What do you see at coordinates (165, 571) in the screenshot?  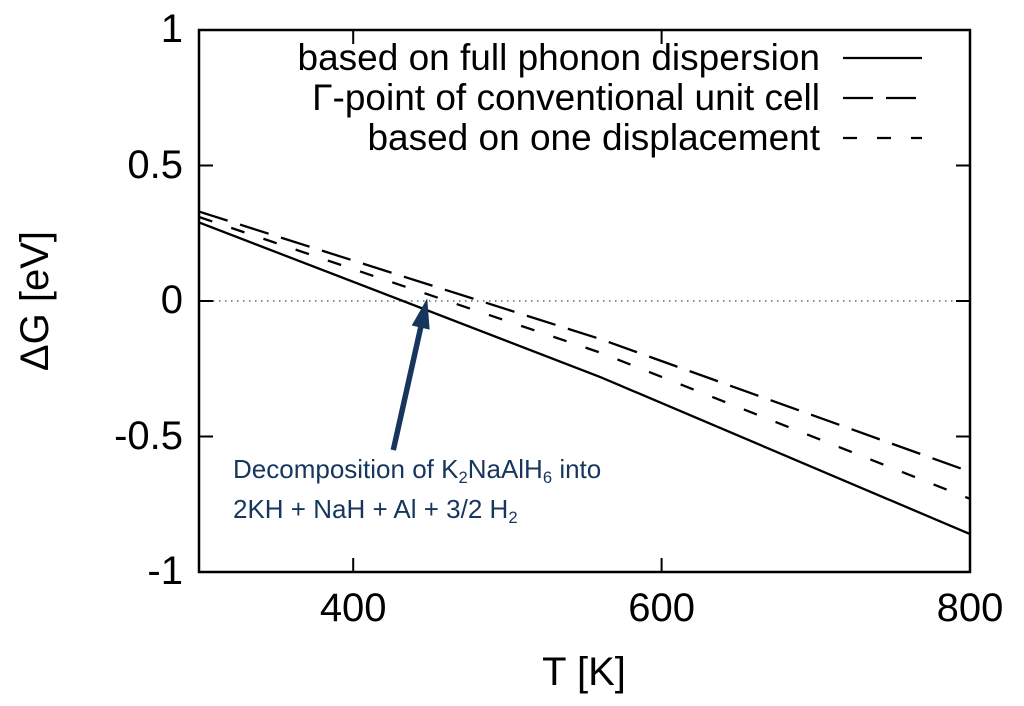 I see `y-tick-label--1: -1` at bounding box center [165, 571].